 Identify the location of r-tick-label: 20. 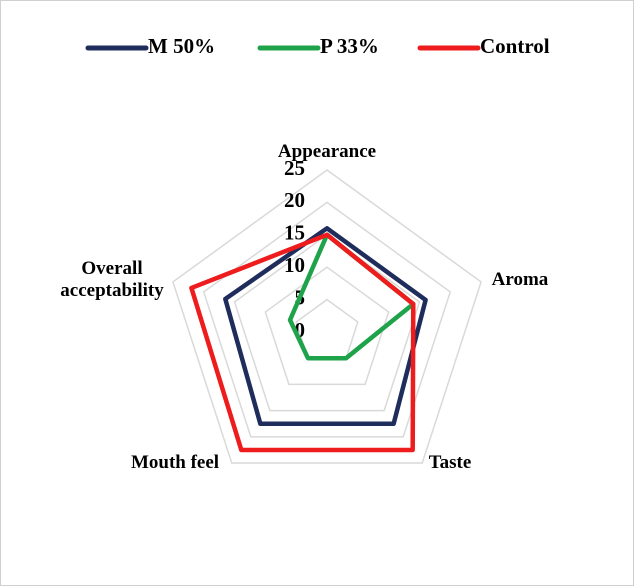
(294, 200).